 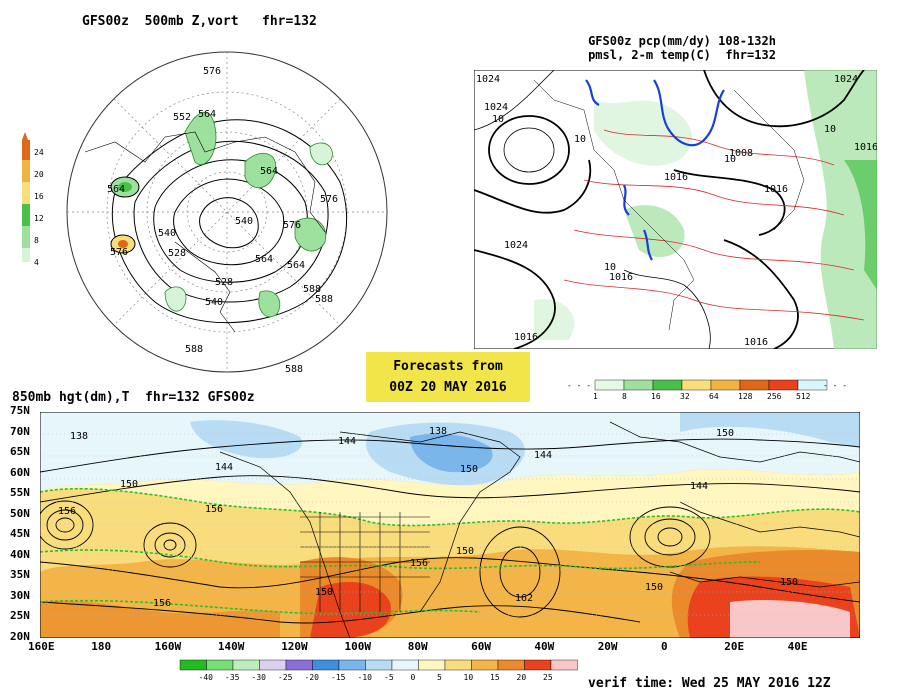 I want to click on lat-label: 55N, so click(x=20, y=492).